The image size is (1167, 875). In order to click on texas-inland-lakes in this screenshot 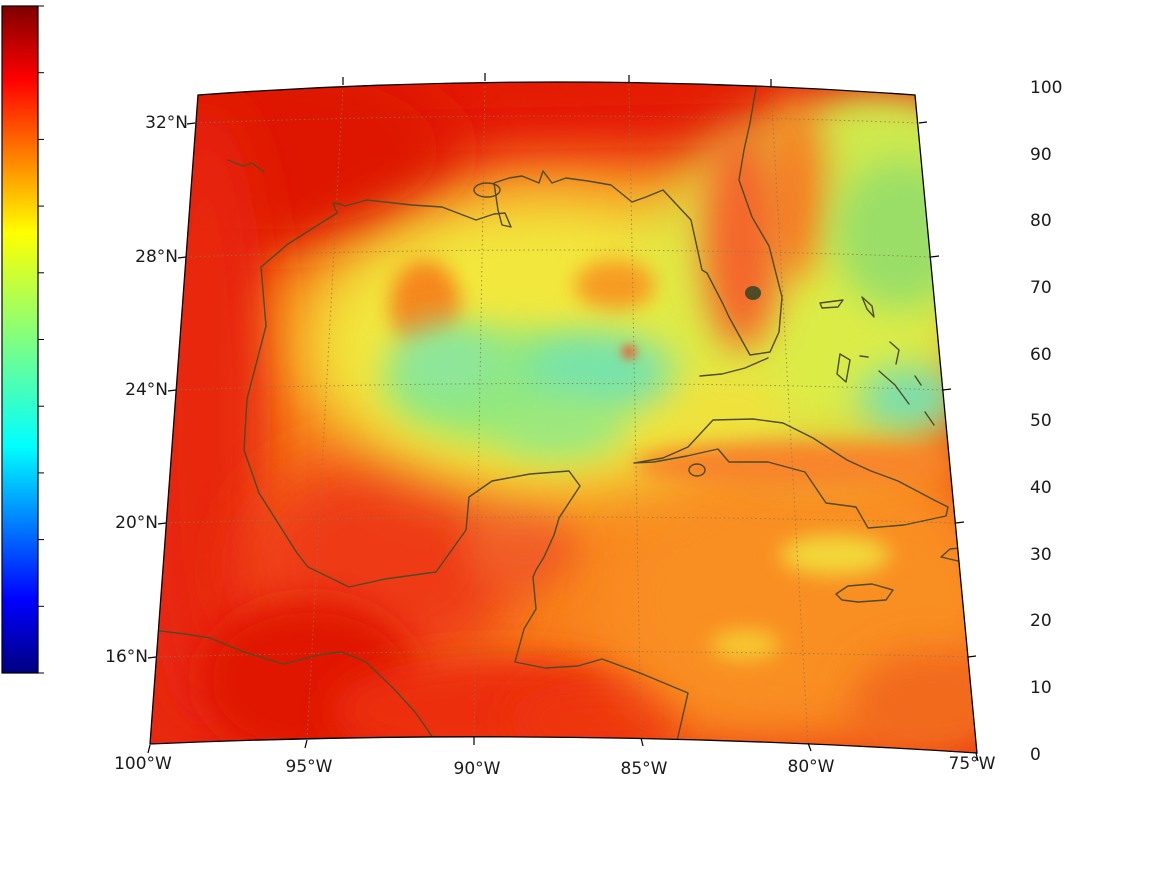, I will do `click(246, 166)`.